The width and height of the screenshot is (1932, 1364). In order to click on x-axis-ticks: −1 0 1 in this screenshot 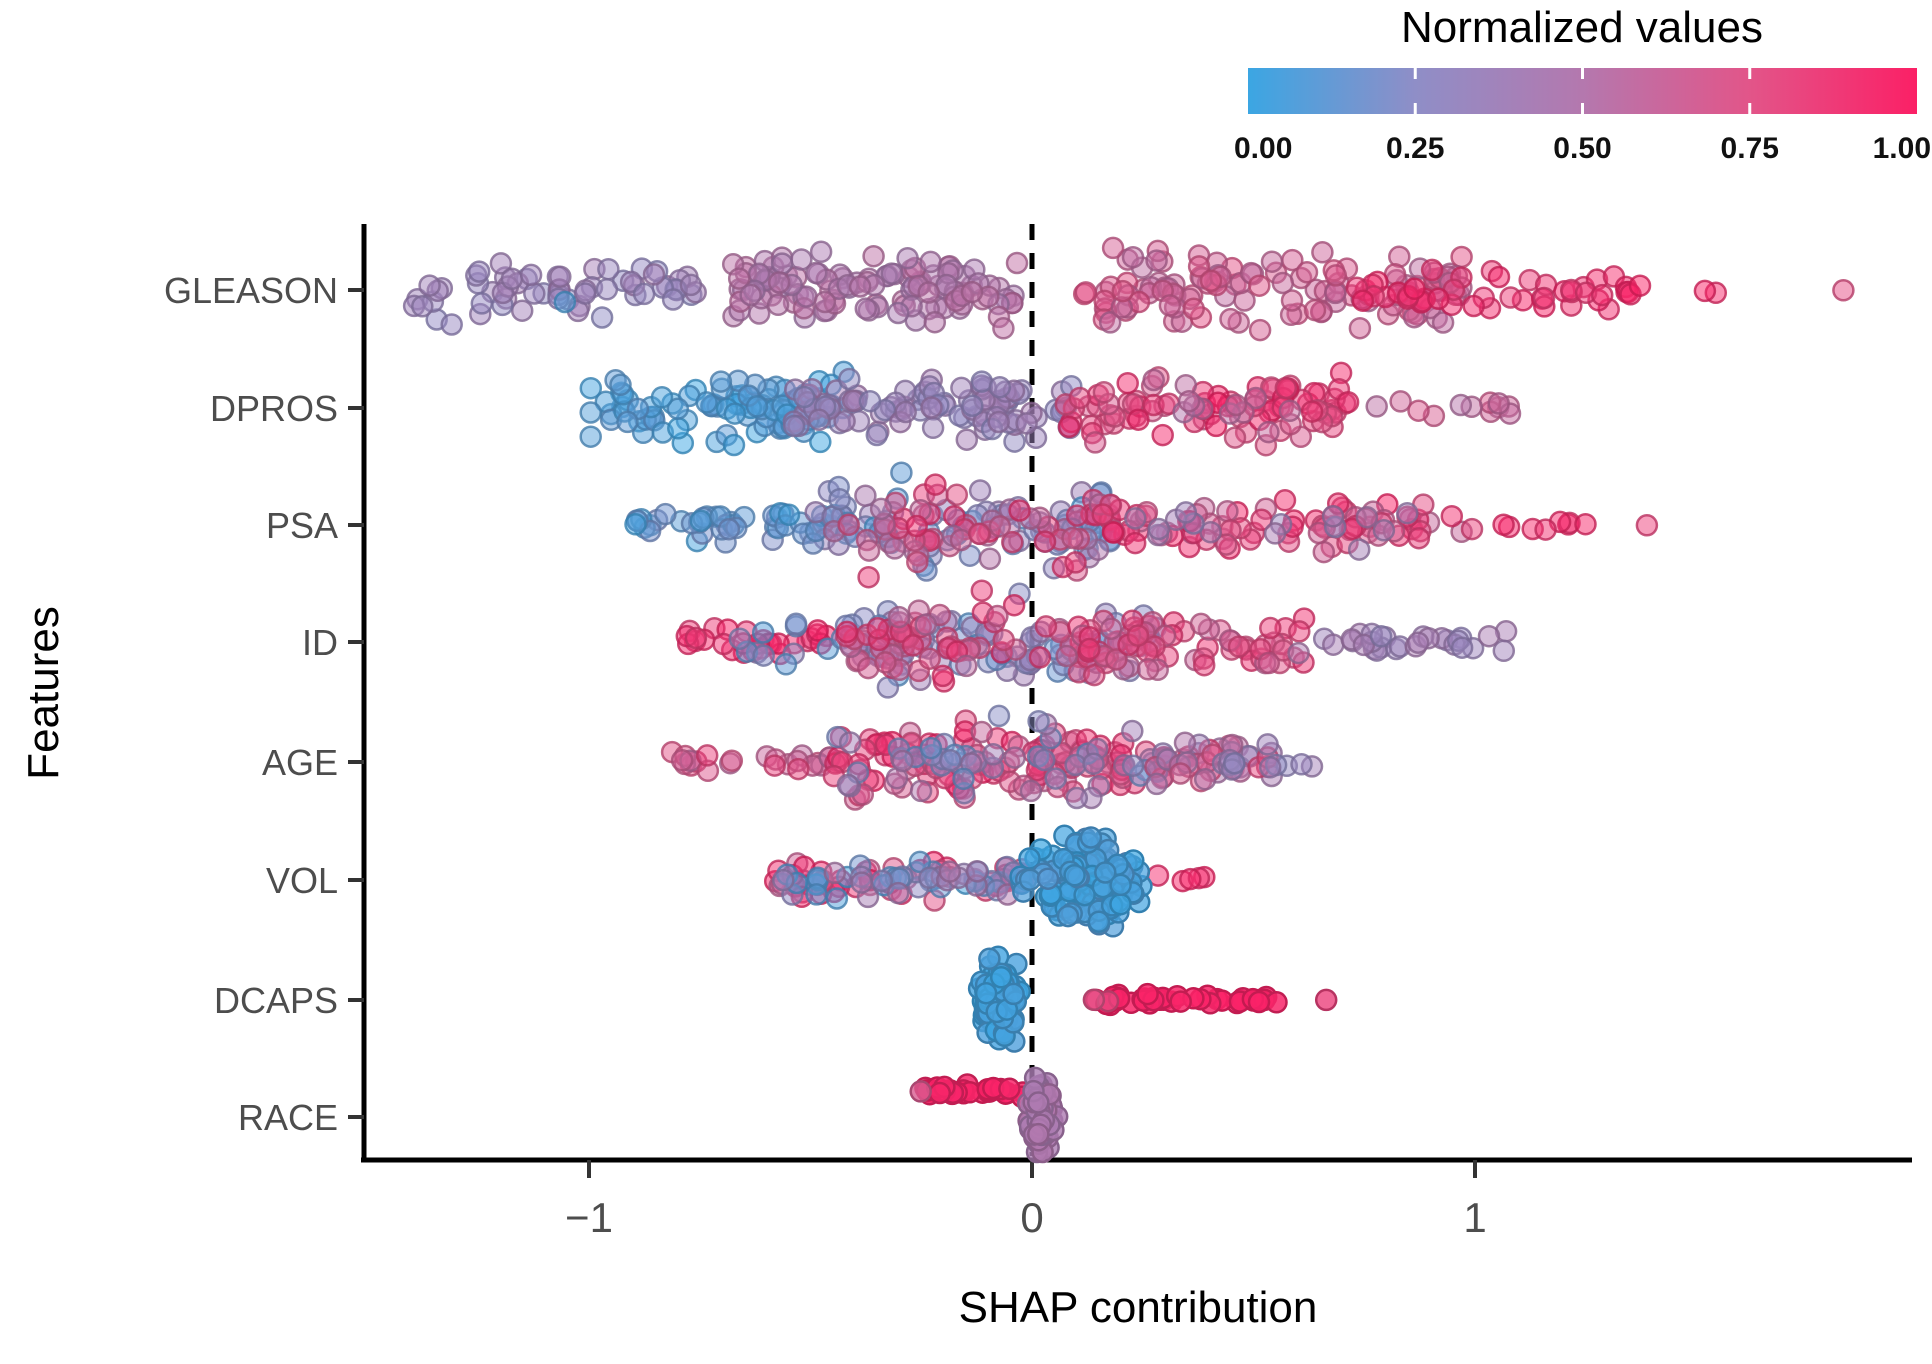, I will do `click(1026, 1200)`.